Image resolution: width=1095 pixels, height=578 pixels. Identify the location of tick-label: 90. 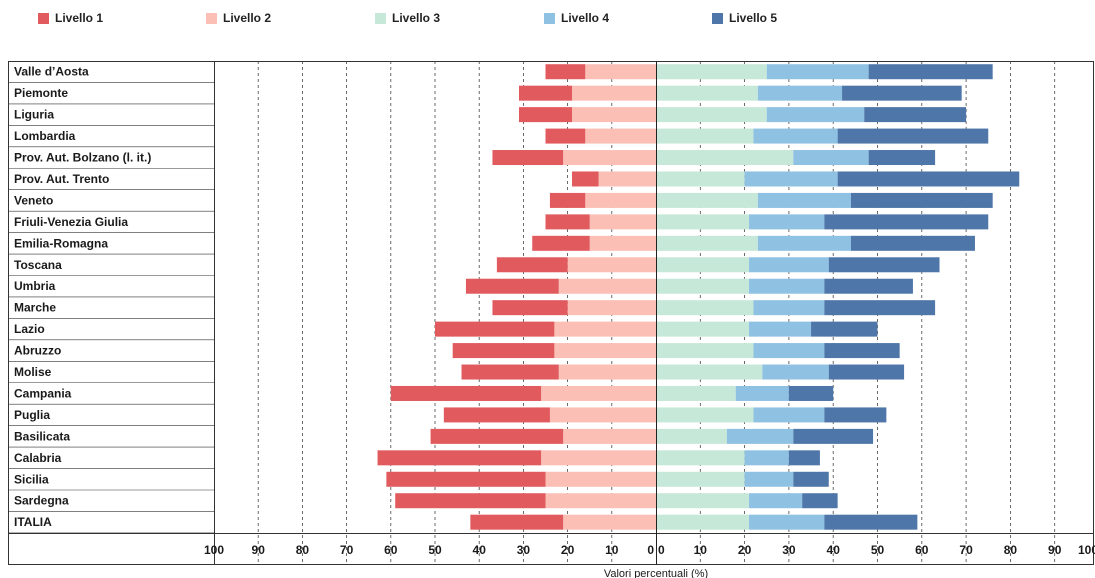
(1055, 550).